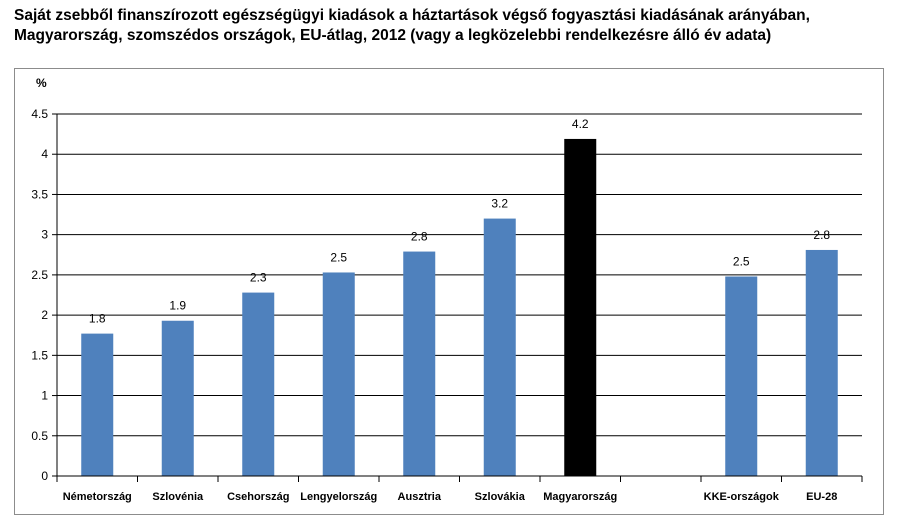  Describe the element at coordinates (500, 497) in the screenshot. I see `category-label-5: Szlovákia` at that location.